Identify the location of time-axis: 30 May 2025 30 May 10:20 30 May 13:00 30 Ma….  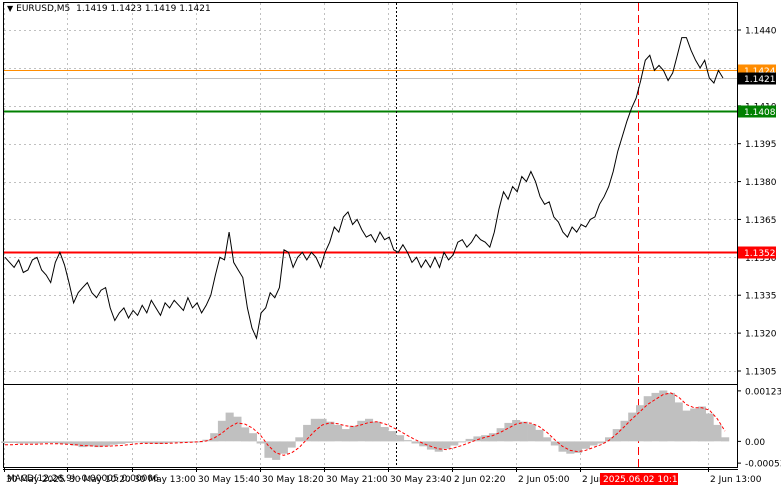
(383, 476).